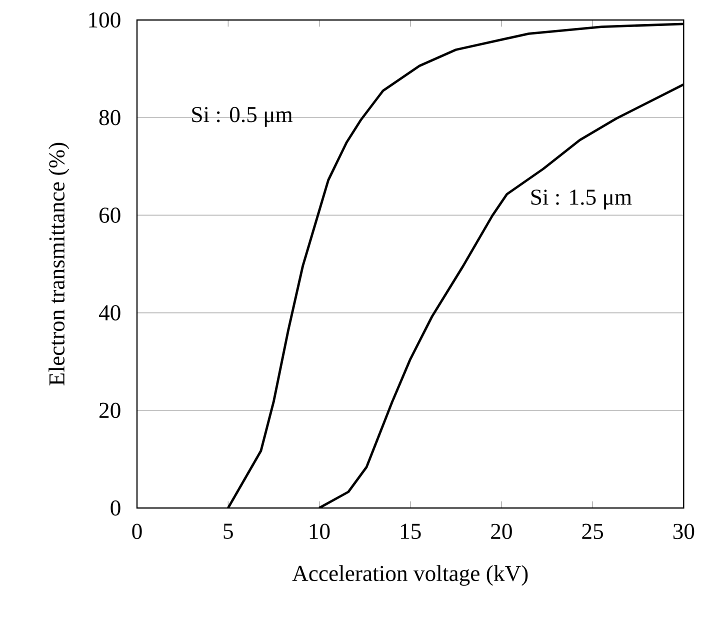 The width and height of the screenshot is (703, 641). I want to click on y-tick-label: 80, so click(109, 118).